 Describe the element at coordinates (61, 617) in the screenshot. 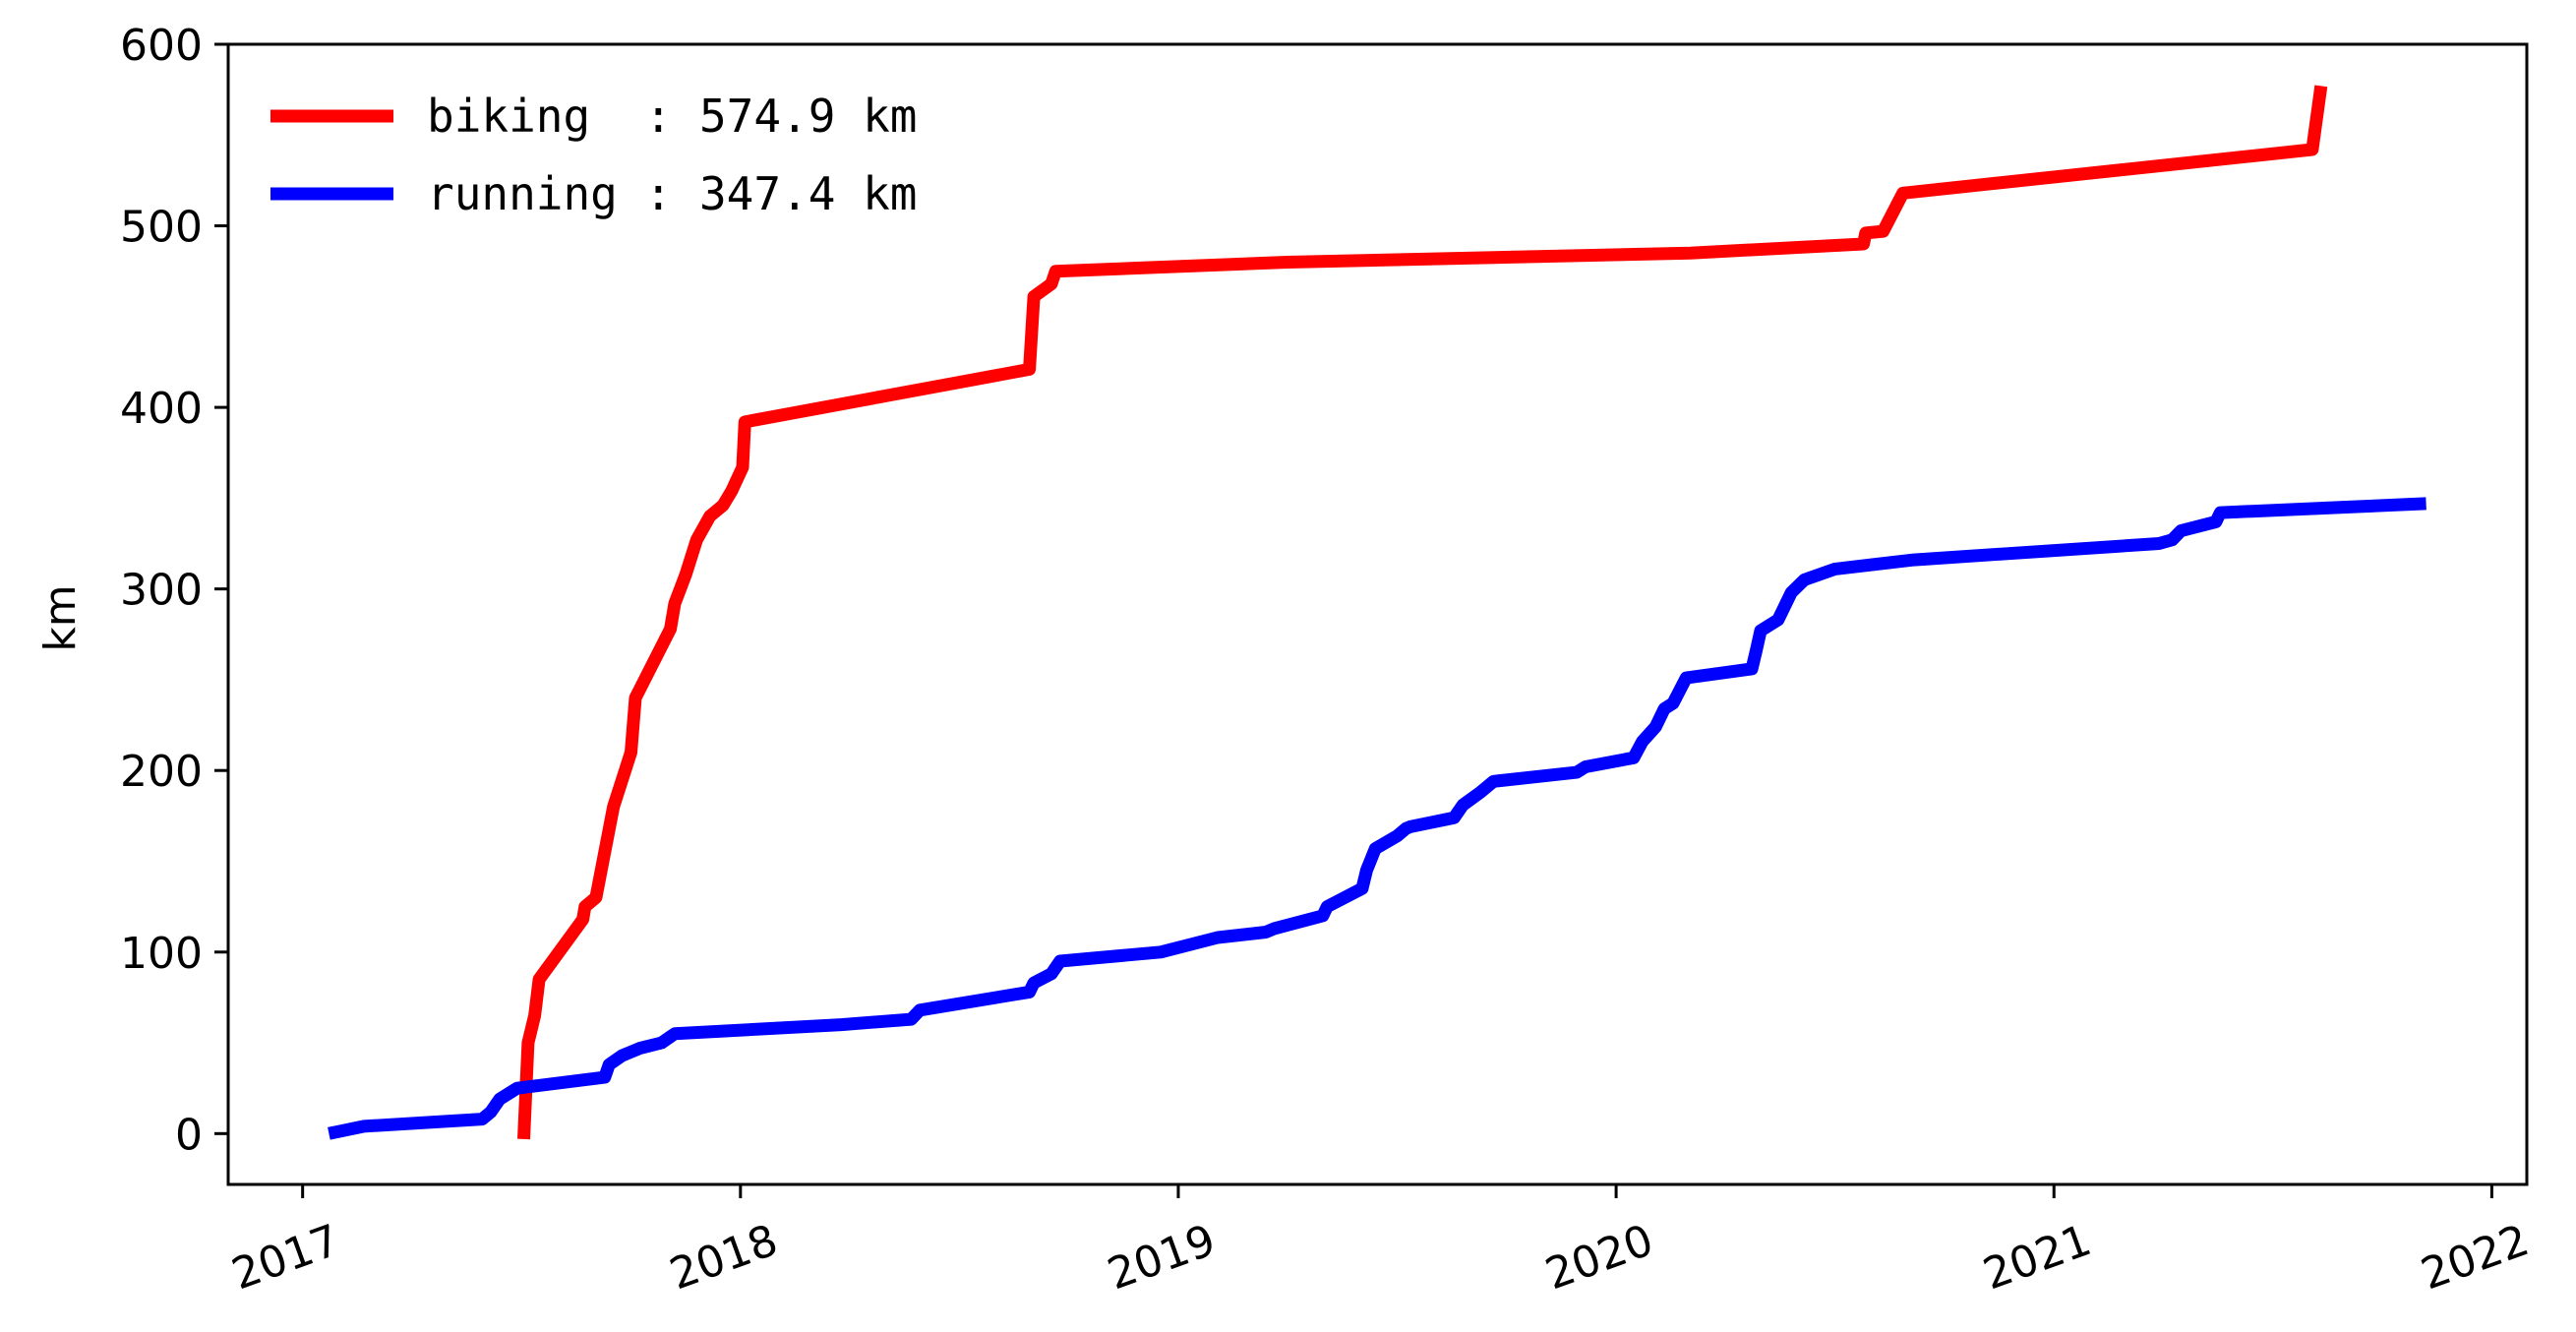

I see `y-axis-title: km` at that location.